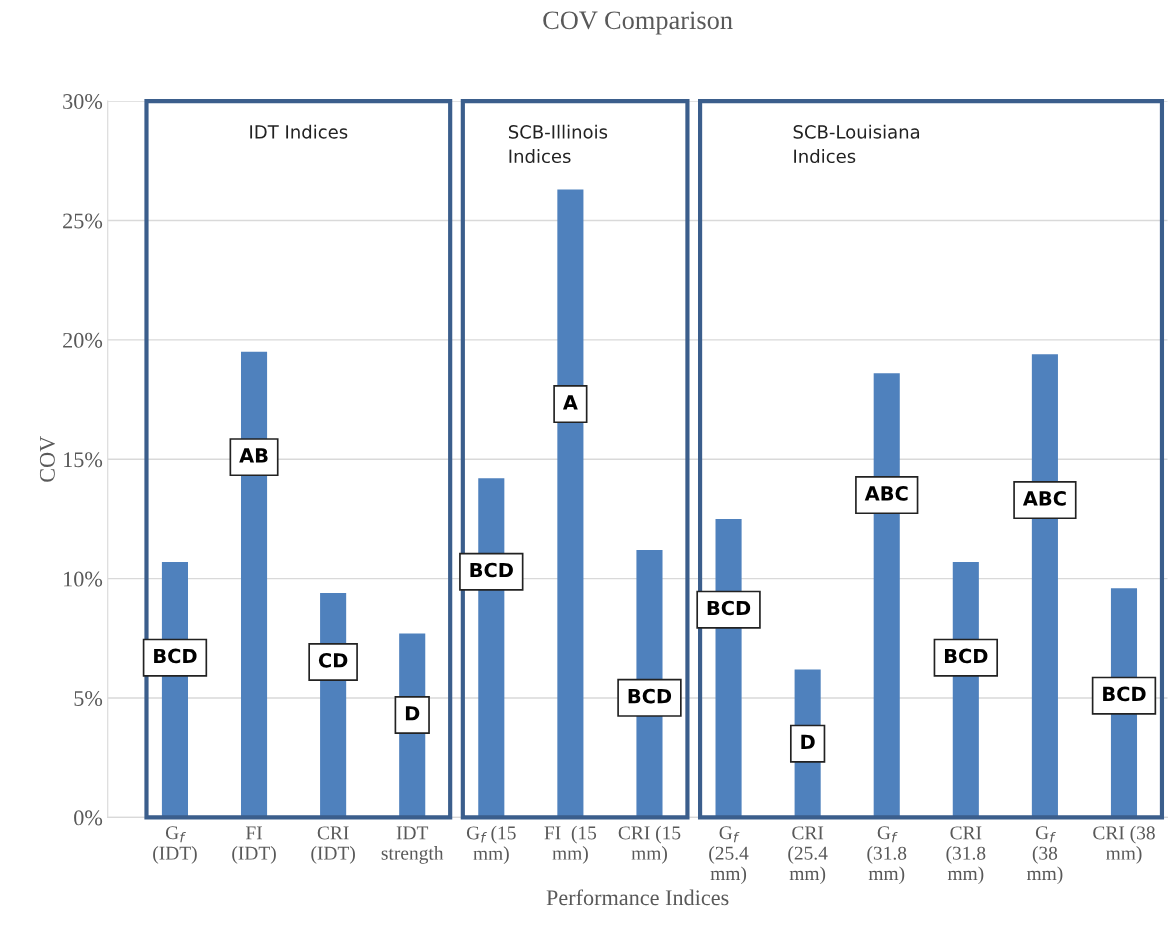 Image resolution: width=1171 pixels, height=945 pixels. I want to click on annotation: A, so click(570, 402).